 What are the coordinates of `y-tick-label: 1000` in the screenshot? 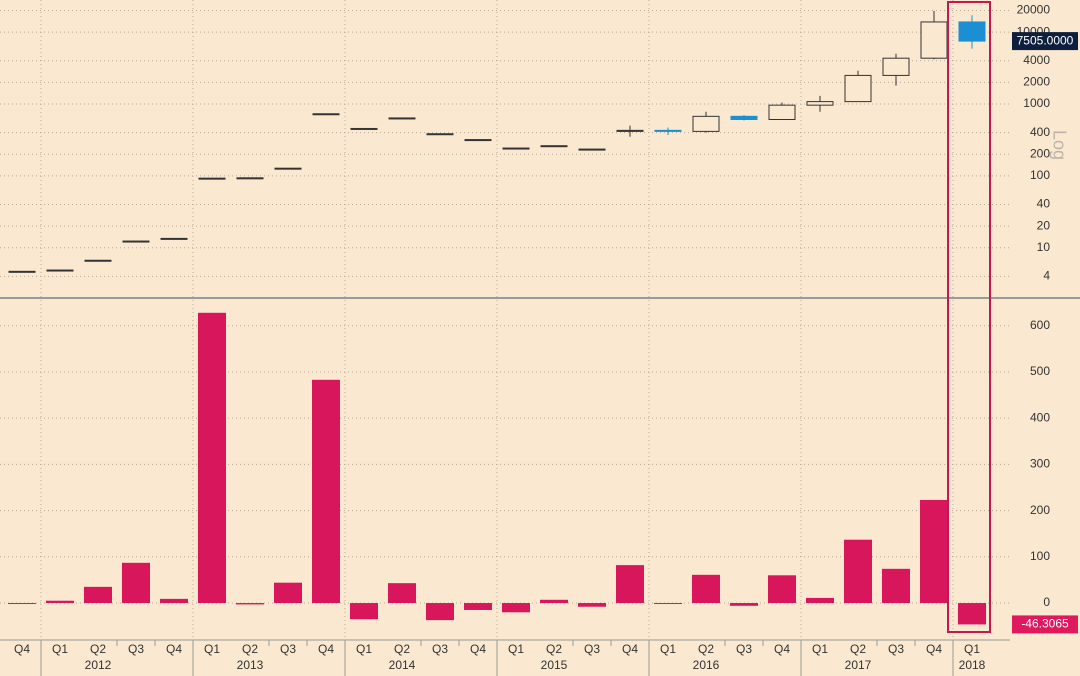 It's located at (1036, 103).